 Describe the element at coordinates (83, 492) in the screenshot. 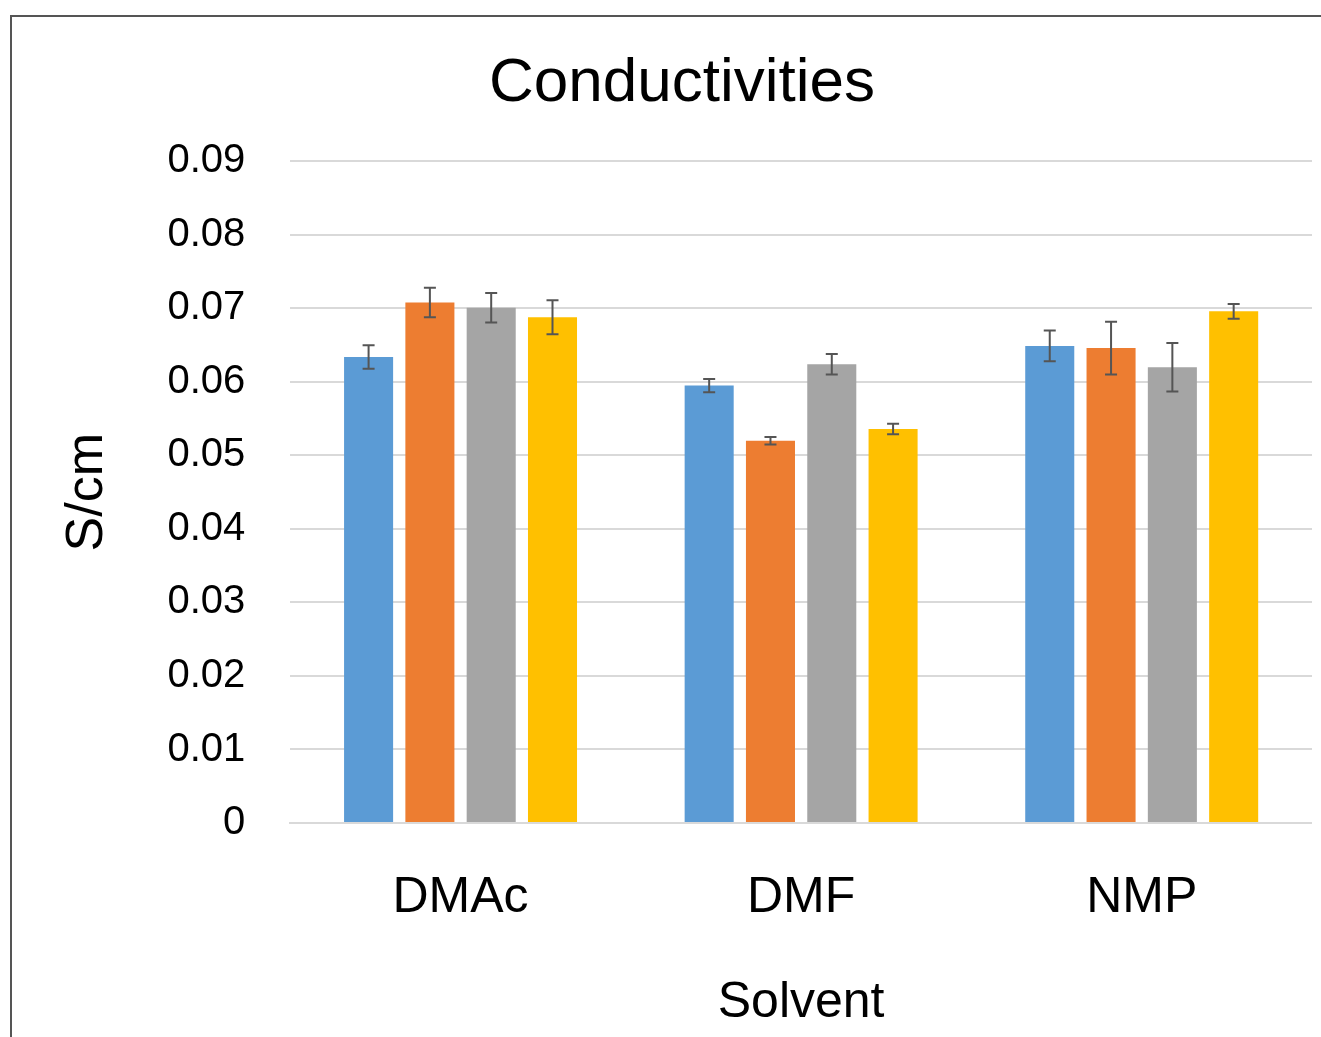

I see `y-axis-title: S/cm` at that location.